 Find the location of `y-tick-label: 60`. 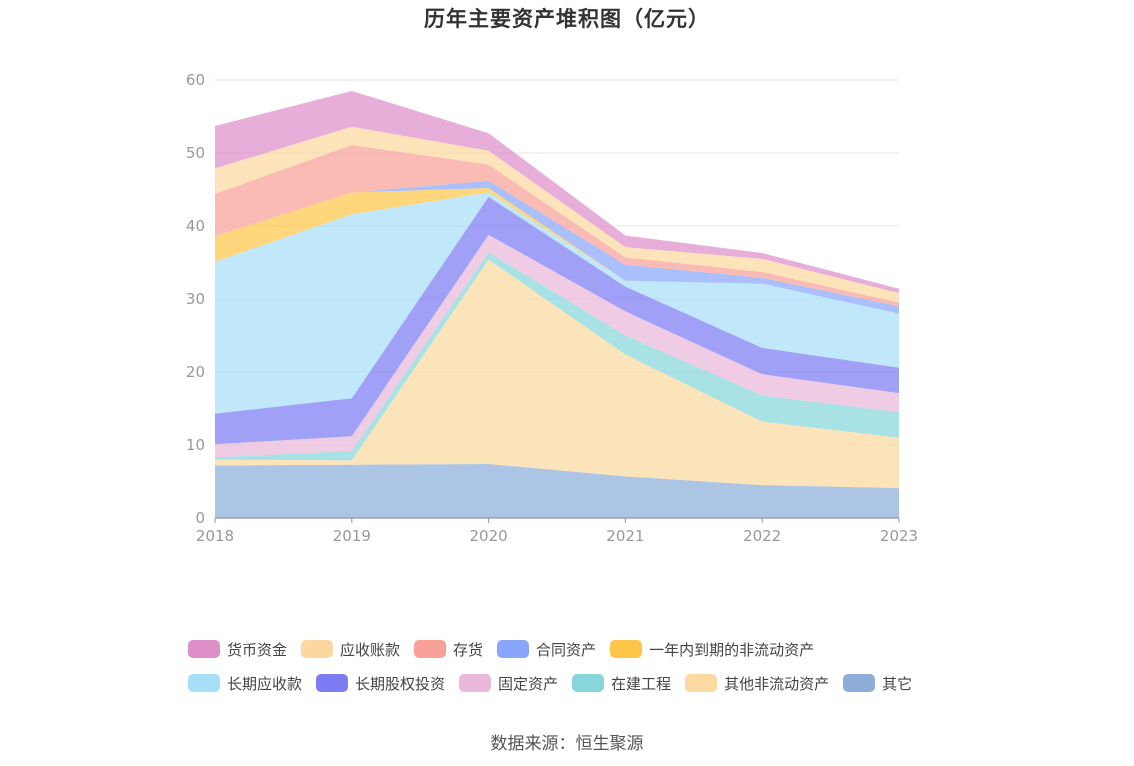

y-tick-label: 60 is located at coordinates (195, 80).